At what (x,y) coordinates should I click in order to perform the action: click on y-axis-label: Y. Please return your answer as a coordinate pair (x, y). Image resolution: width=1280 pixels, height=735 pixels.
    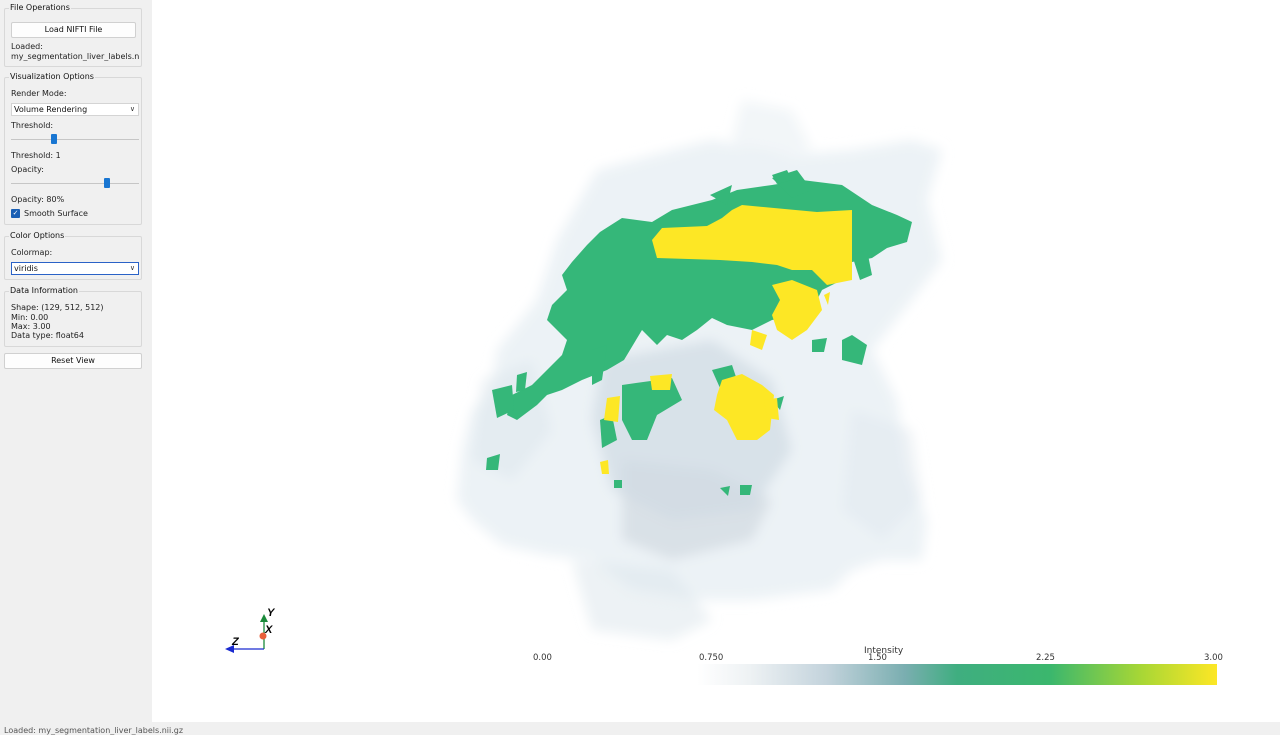
    Looking at the image, I should click on (271, 613).